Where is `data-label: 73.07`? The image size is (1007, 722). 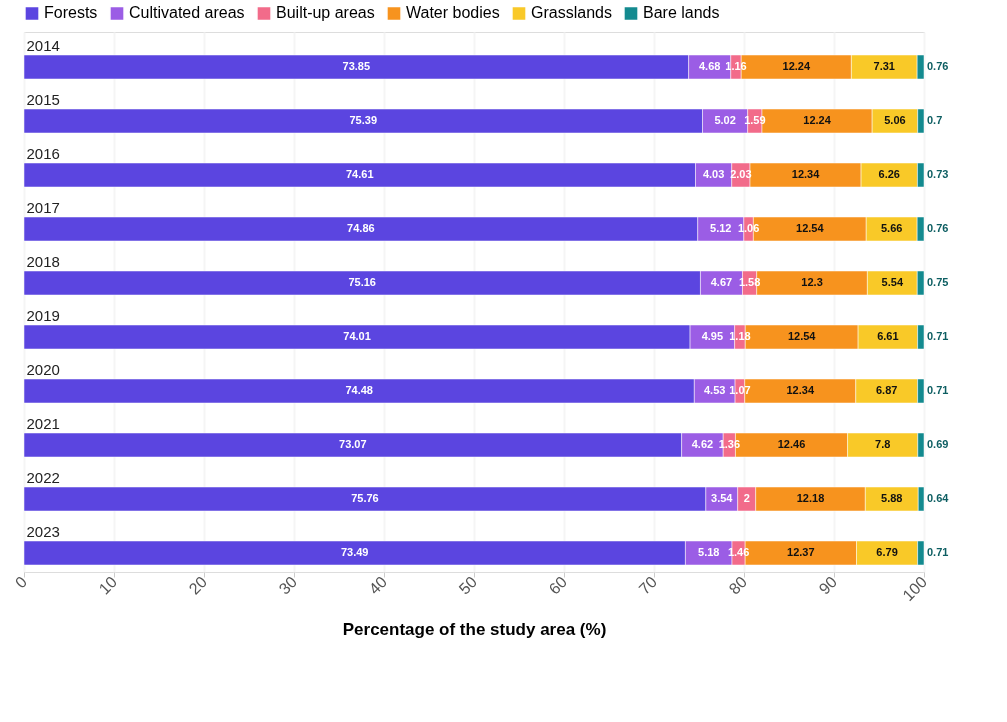 data-label: 73.07 is located at coordinates (353, 444).